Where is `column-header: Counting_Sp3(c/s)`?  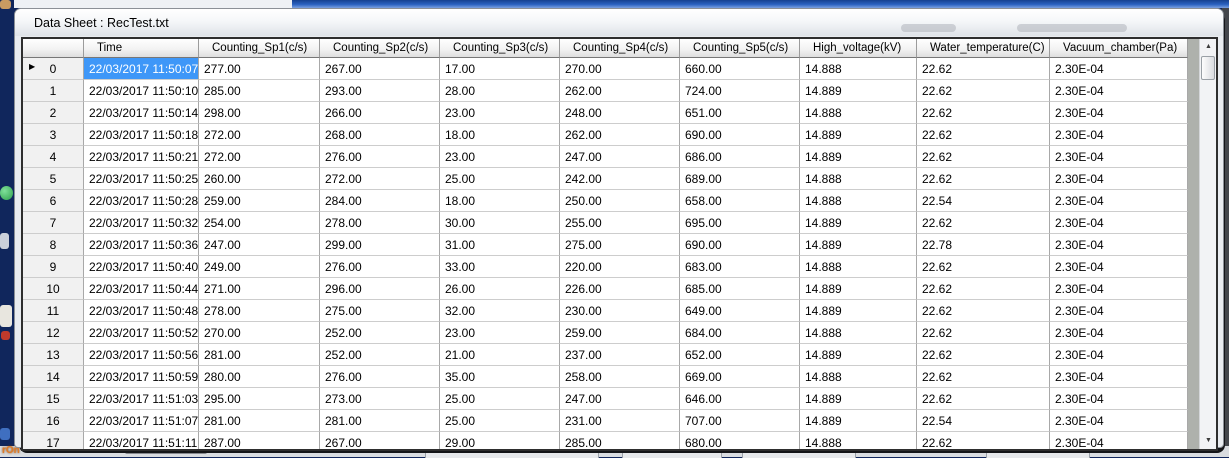 column-header: Counting_Sp3(c/s) is located at coordinates (500, 48).